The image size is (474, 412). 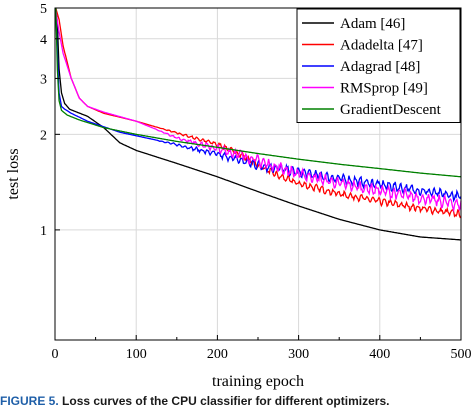 I want to click on legend-entry: Adam [46], so click(x=372, y=24).